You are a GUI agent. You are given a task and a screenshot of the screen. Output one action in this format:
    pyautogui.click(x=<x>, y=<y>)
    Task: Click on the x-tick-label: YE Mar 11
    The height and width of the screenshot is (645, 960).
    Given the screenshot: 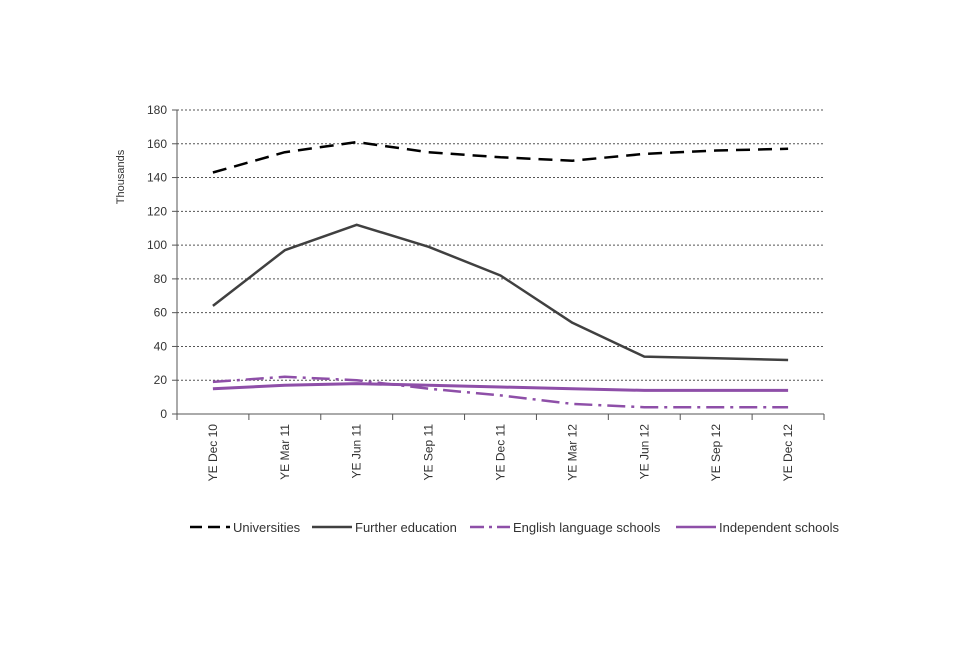 What is the action you would take?
    pyautogui.click(x=285, y=452)
    